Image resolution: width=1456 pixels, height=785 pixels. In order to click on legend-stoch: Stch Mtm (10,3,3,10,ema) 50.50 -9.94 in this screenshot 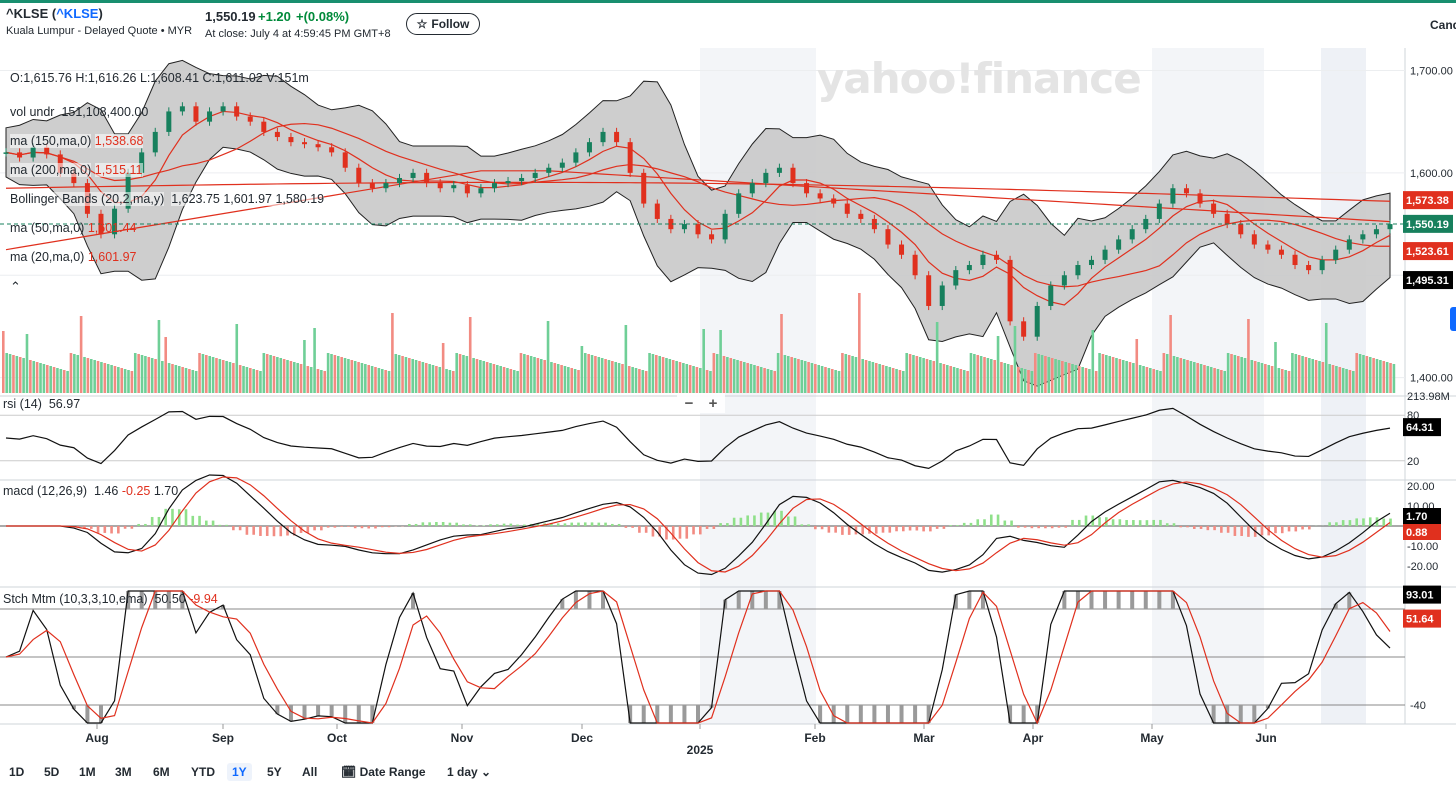, I will do `click(110, 599)`.